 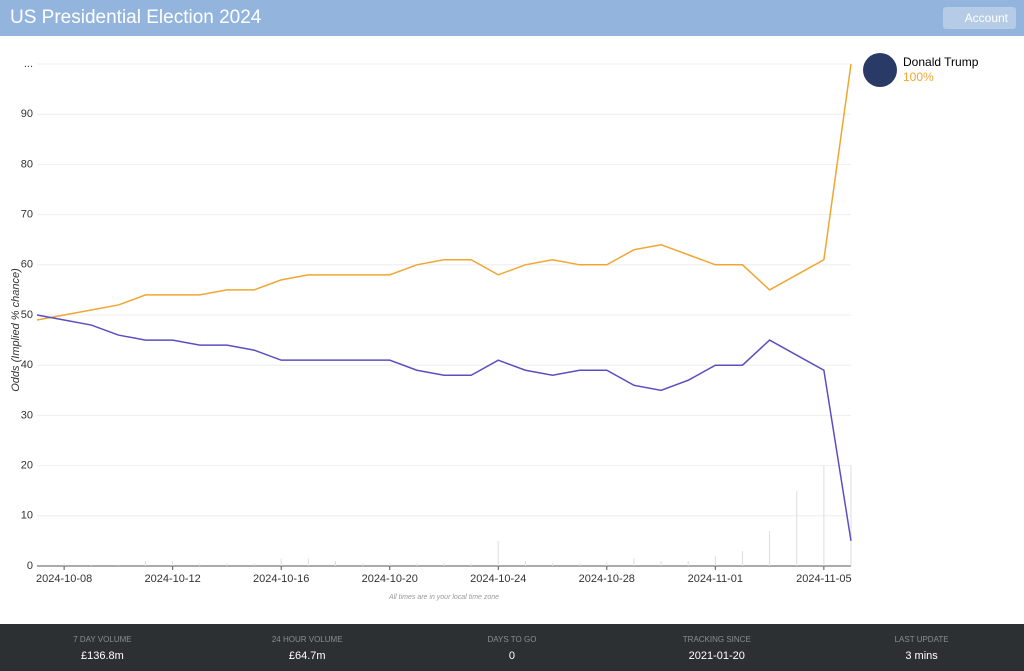 What do you see at coordinates (921, 639) in the screenshot?
I see `stat-label: LAST UPDATE` at bounding box center [921, 639].